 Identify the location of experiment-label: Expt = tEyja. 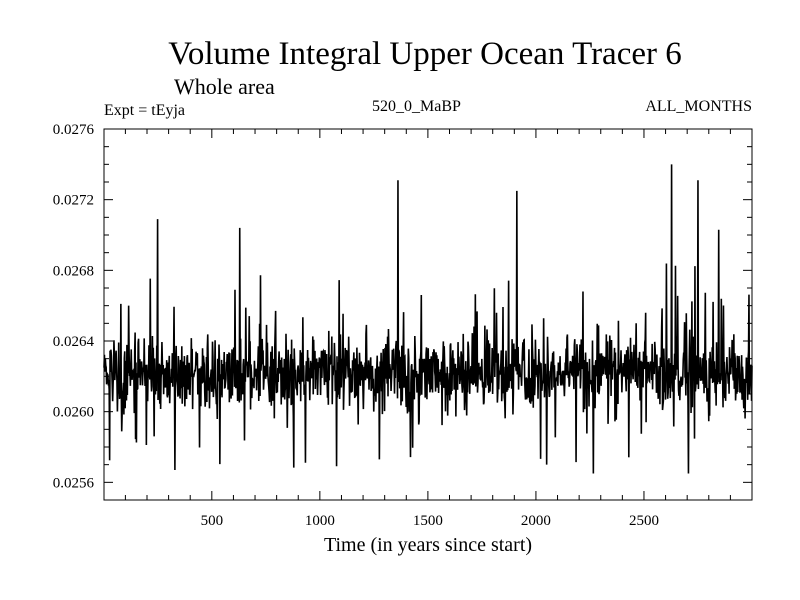
(145, 110).